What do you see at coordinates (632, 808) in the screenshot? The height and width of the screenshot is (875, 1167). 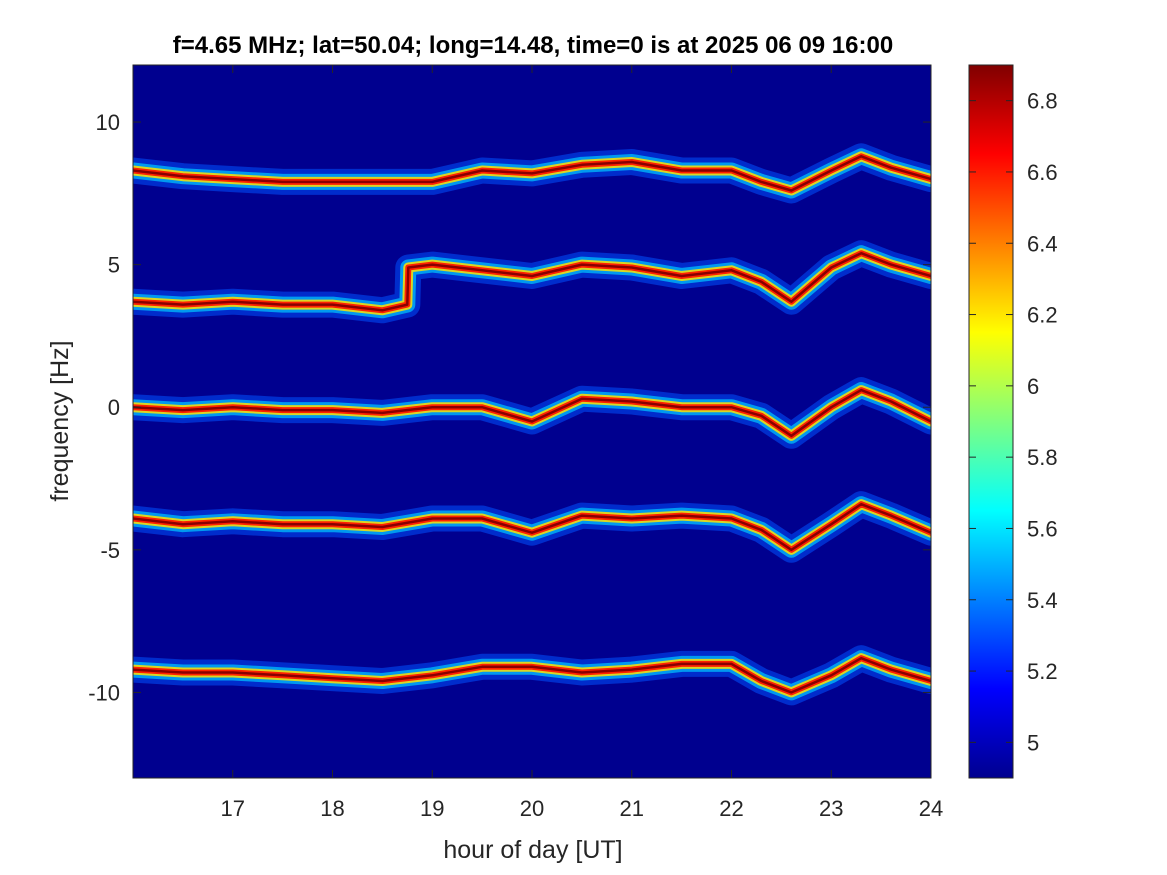 I see `x-tick-label: 21` at bounding box center [632, 808].